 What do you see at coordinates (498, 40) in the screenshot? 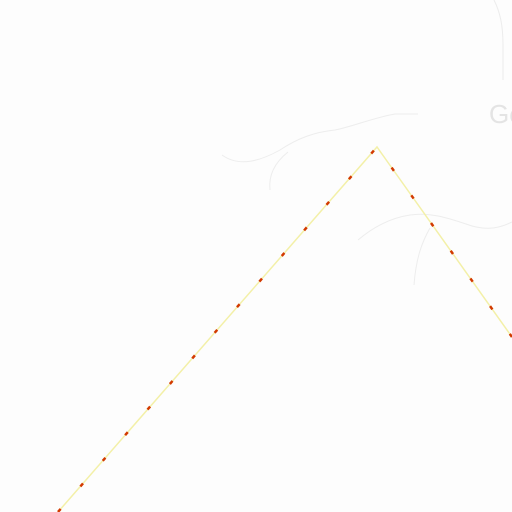
I see `faint-road-top-right` at bounding box center [498, 40].